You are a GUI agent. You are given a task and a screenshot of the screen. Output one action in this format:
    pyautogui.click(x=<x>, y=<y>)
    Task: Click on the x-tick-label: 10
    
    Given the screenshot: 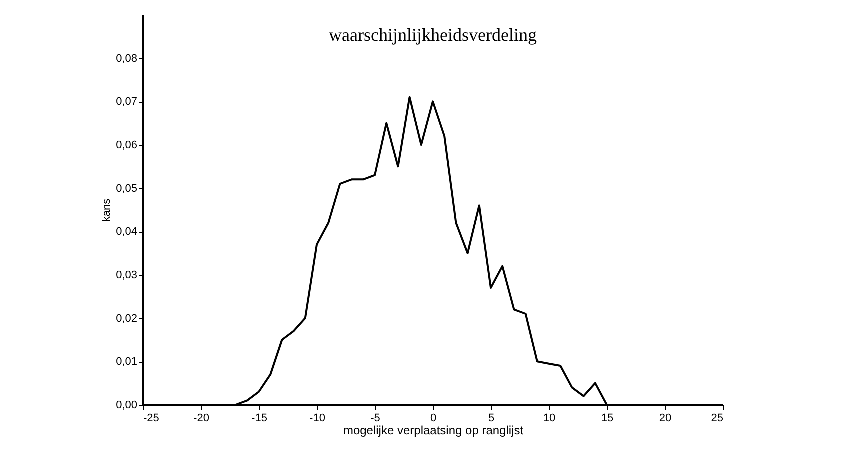 What is the action you would take?
    pyautogui.click(x=549, y=418)
    